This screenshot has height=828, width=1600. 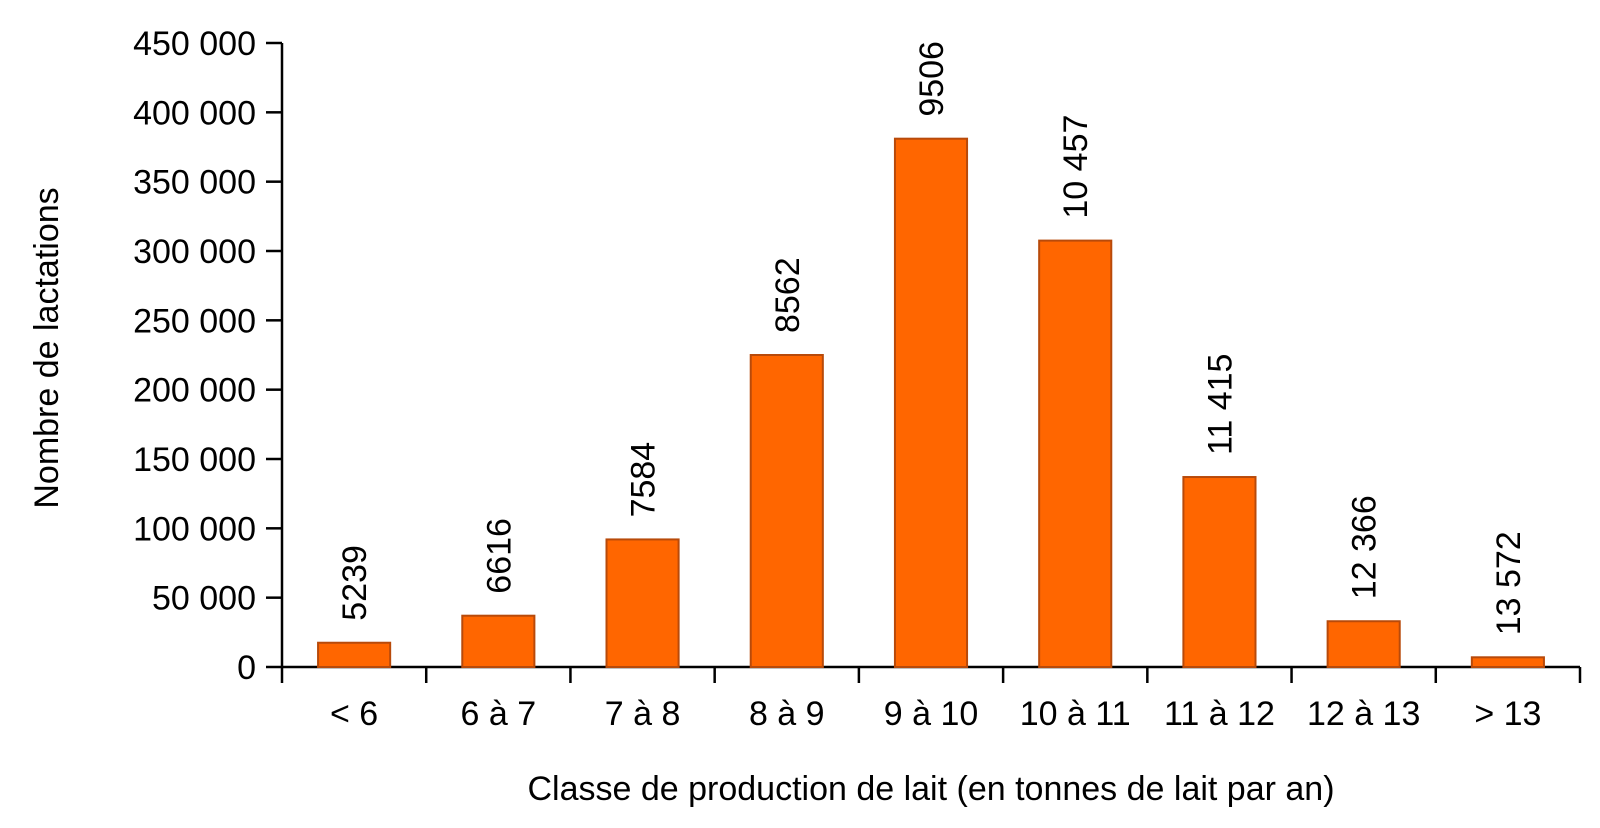 I want to click on x-tick-label: 9 à 10, so click(x=931, y=714).